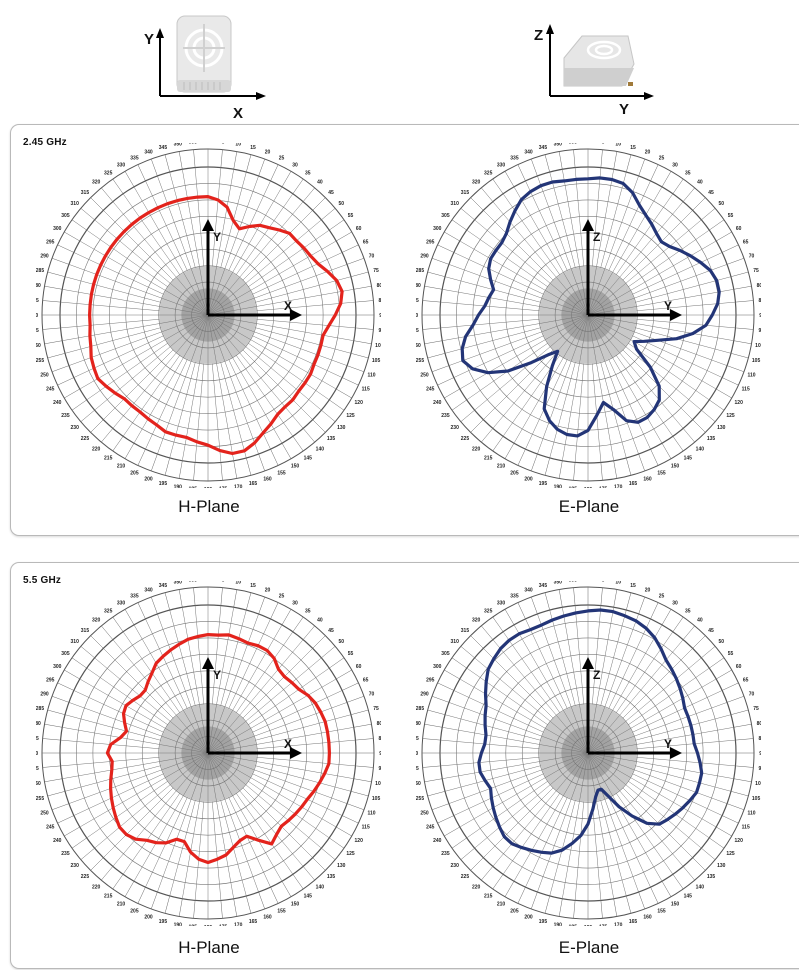 Image resolution: width=799 pixels, height=970 pixels. Describe the element at coordinates (501, 165) in the screenshot. I see `angle-tick-label: 330` at that location.